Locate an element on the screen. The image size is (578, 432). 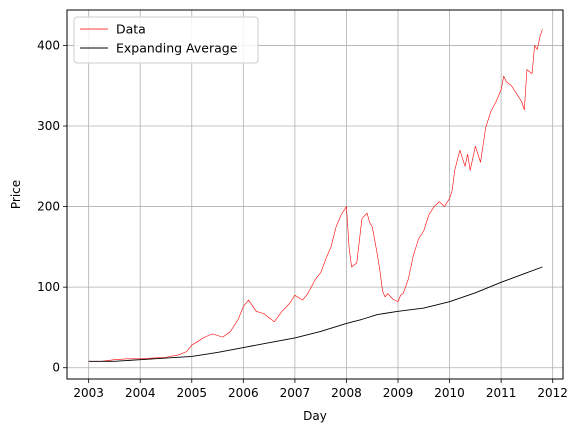
x-axis: 2003 2004 2005 2006 2007 2008 2009 2010 2011 2012 is located at coordinates (320, 389).